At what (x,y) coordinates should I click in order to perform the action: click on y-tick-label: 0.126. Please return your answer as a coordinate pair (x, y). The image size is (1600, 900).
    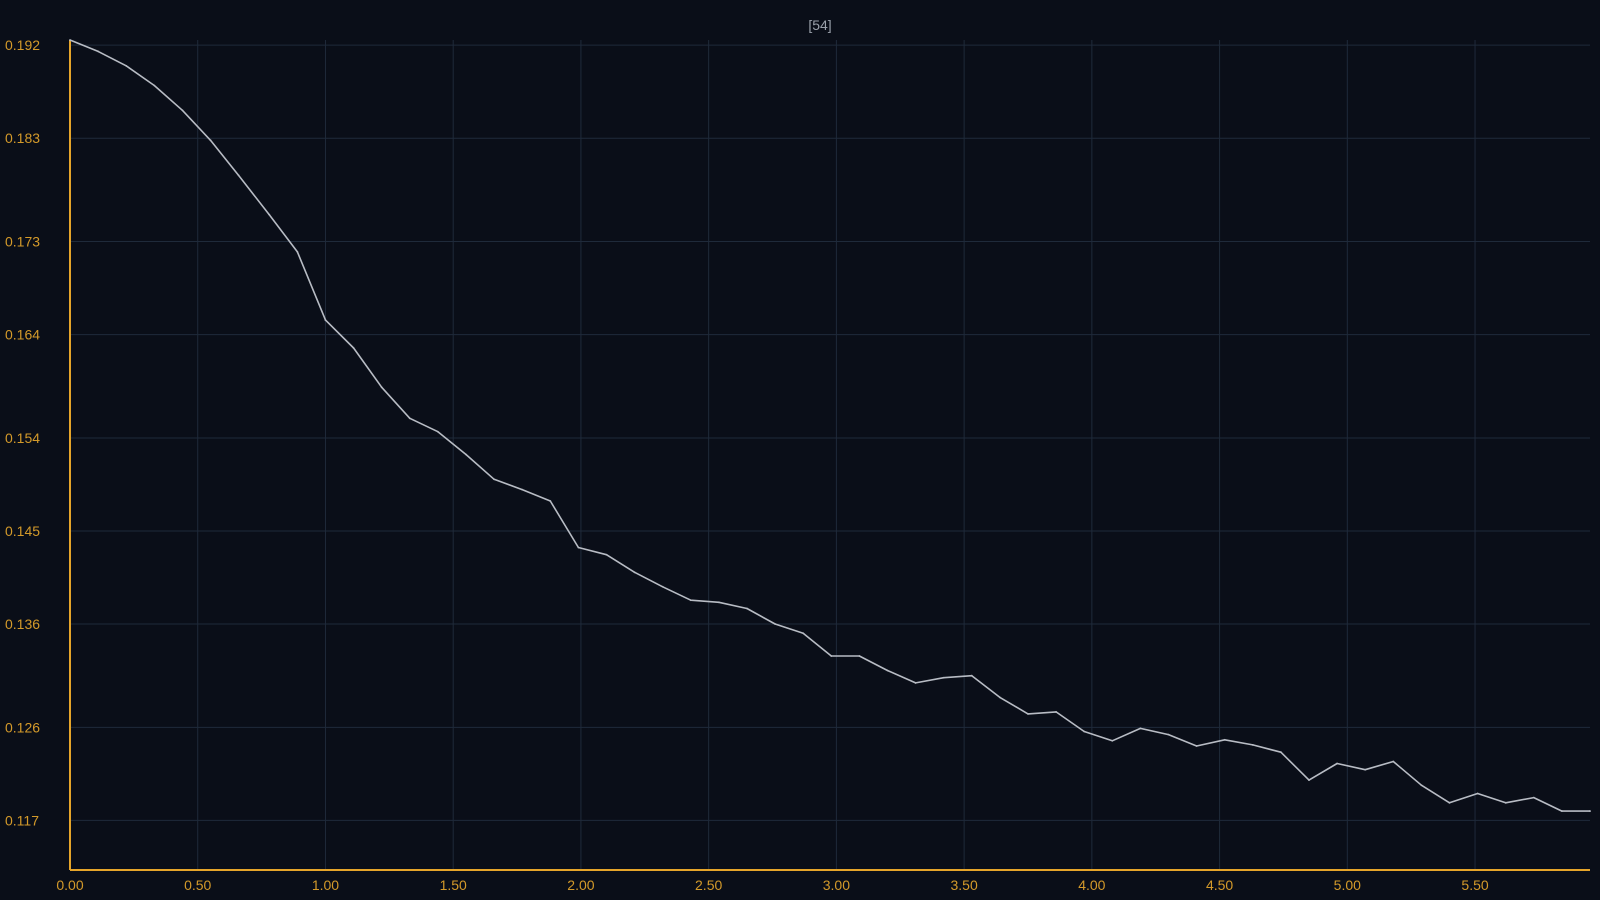
    Looking at the image, I should click on (22, 727).